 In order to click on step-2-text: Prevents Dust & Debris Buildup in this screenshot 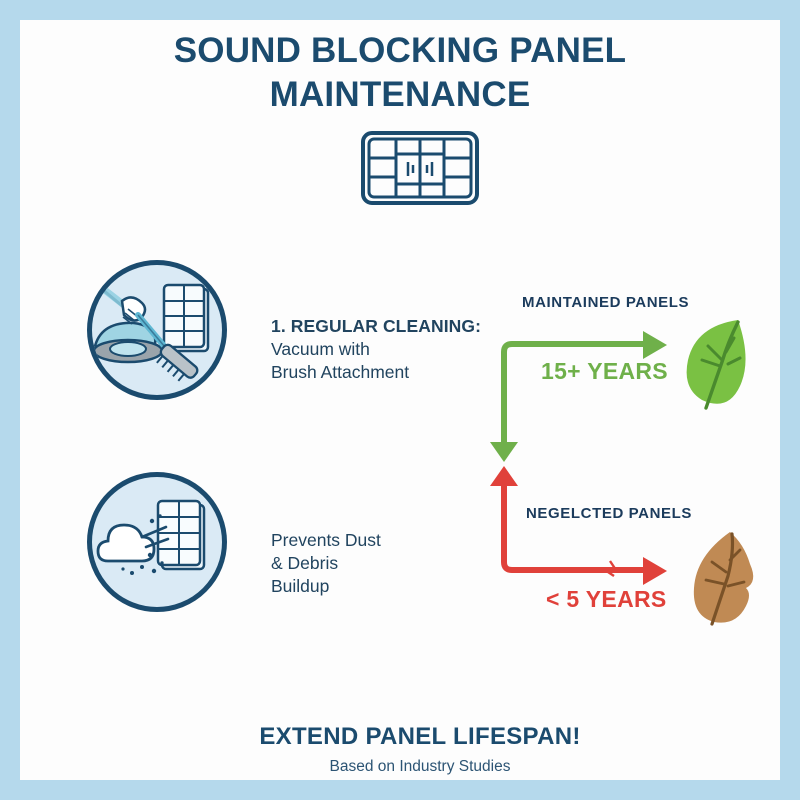, I will do `click(326, 563)`.